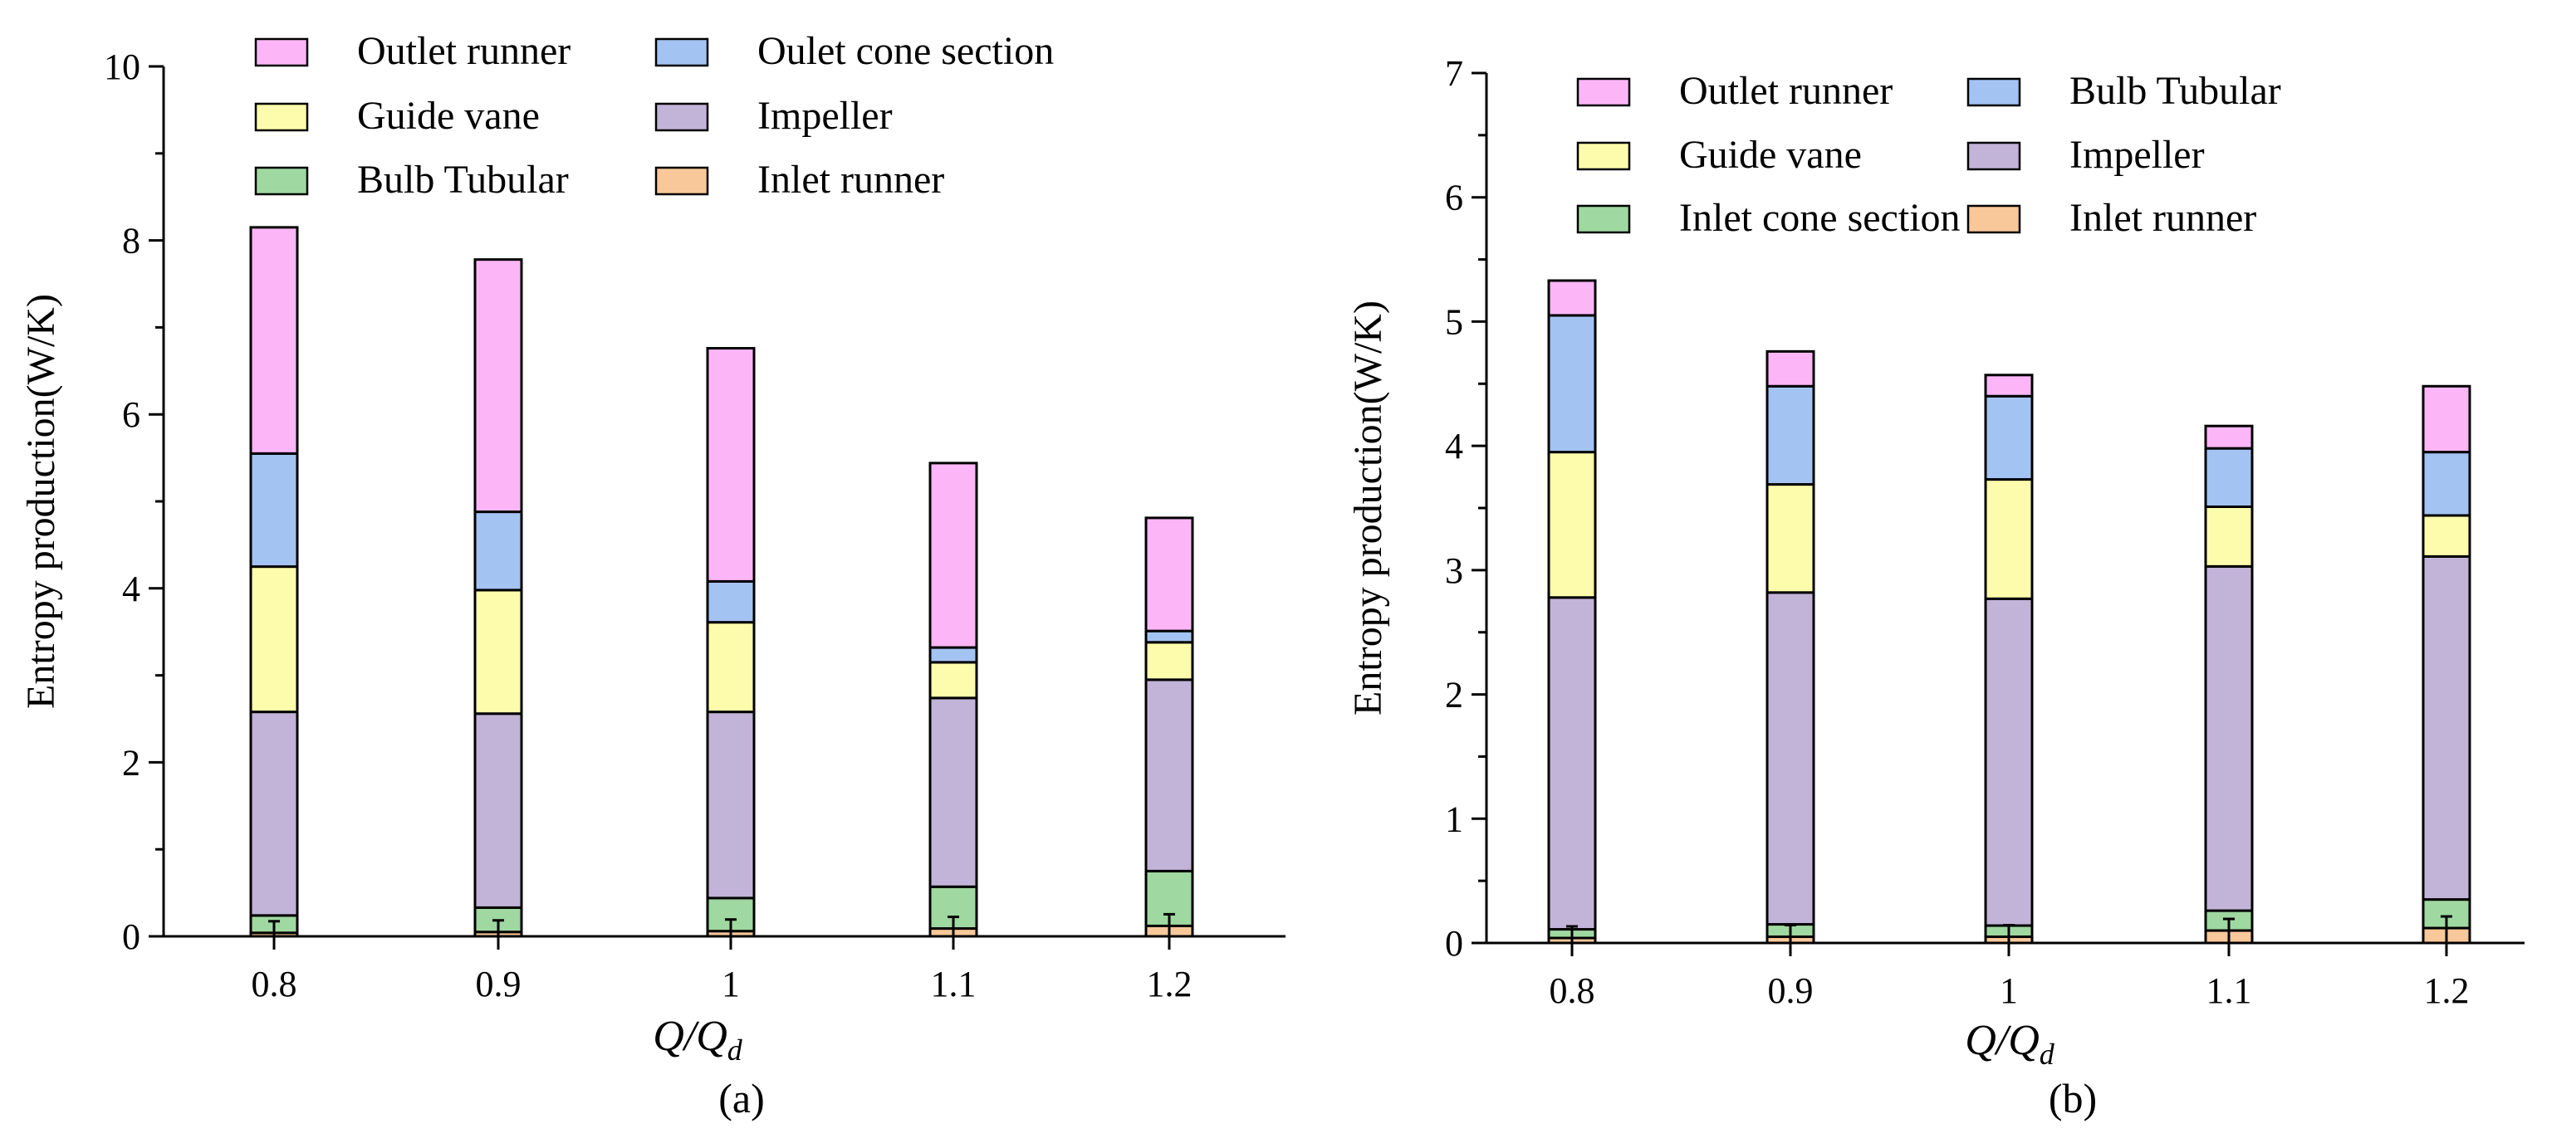 Image resolution: width=2576 pixels, height=1148 pixels. Describe the element at coordinates (1454, 819) in the screenshot. I see `y-tick-label: 1` at that location.